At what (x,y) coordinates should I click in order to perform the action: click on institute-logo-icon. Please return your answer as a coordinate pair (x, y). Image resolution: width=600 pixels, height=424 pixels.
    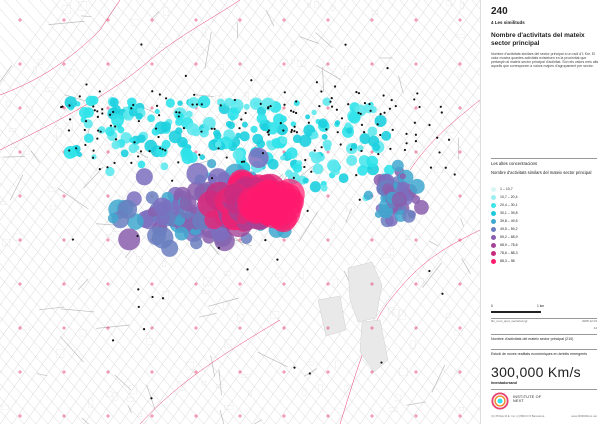
    Looking at the image, I should click on (500, 401).